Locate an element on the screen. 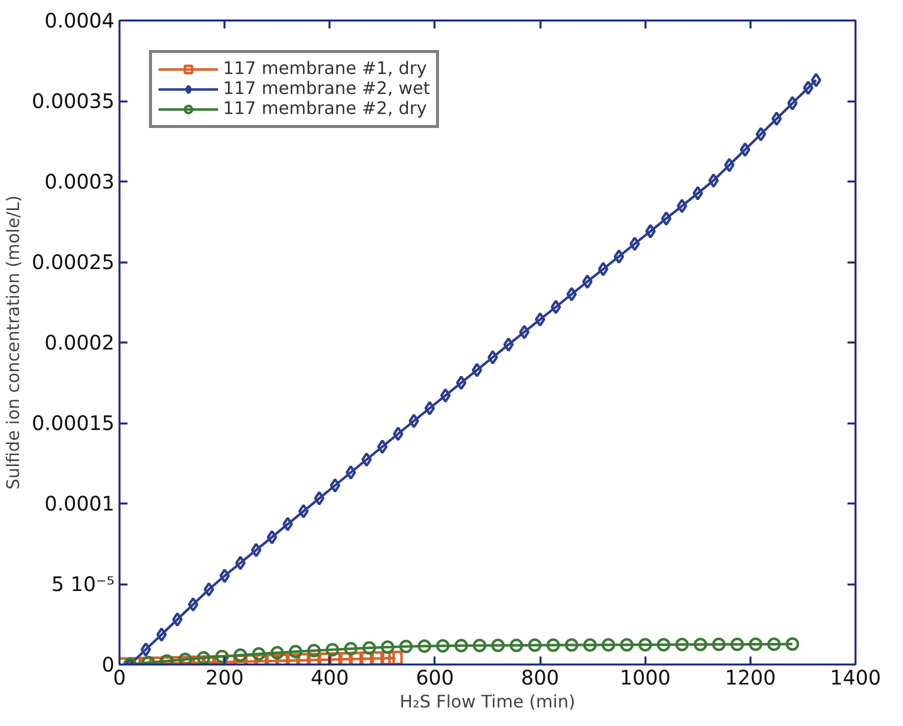 The image size is (903, 726). x-tick-label: 400 is located at coordinates (329, 678).